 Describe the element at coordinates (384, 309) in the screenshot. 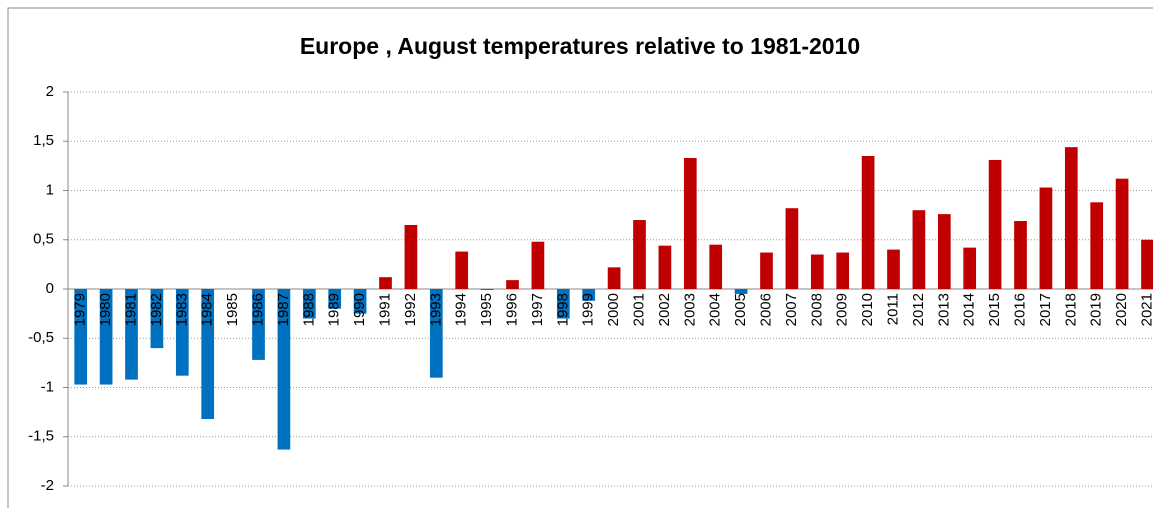

I see `x-tick-label: 1991` at that location.